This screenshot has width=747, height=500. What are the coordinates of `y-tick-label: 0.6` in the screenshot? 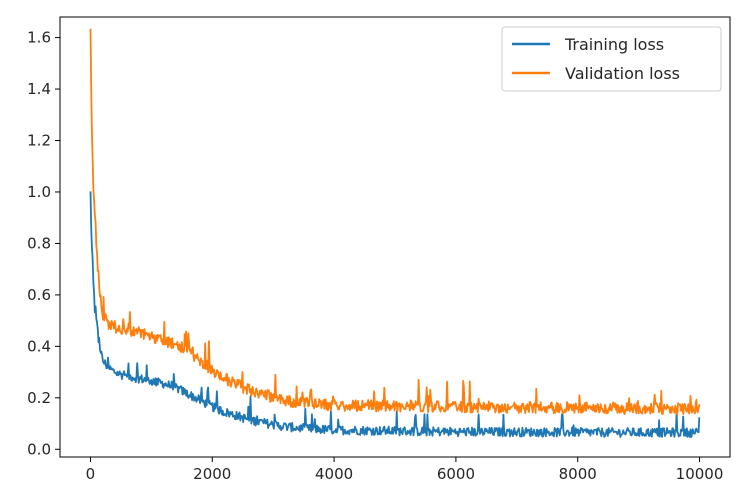 It's located at (39, 295).